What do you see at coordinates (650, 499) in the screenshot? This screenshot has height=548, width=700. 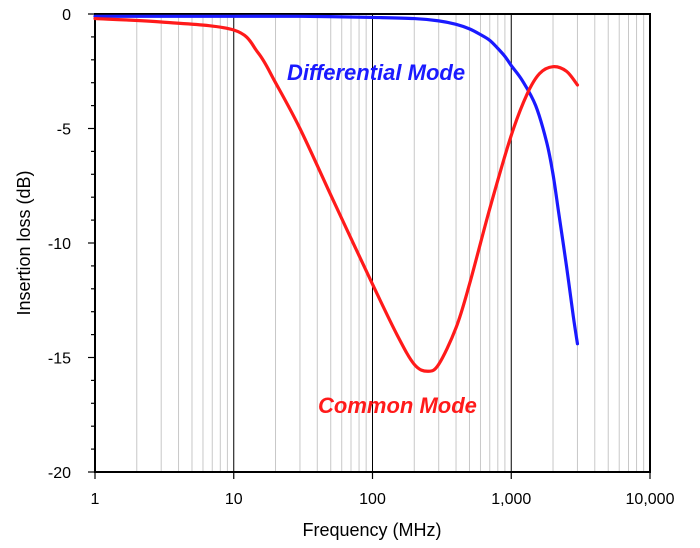 I see `x-tick-label: 10,000` at bounding box center [650, 499].